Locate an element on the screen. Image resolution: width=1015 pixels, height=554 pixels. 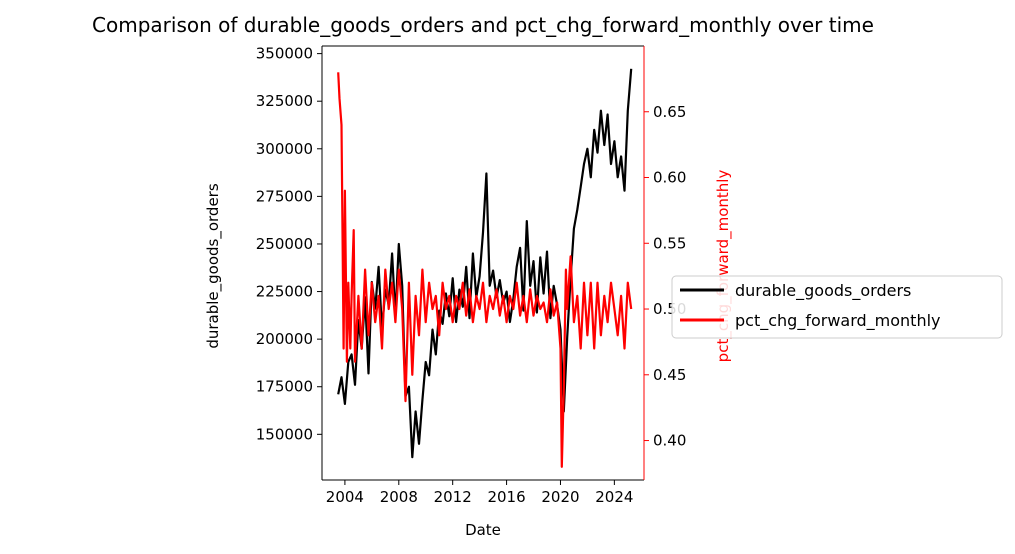
y-left-tick-label: 300000 is located at coordinates (284, 149).